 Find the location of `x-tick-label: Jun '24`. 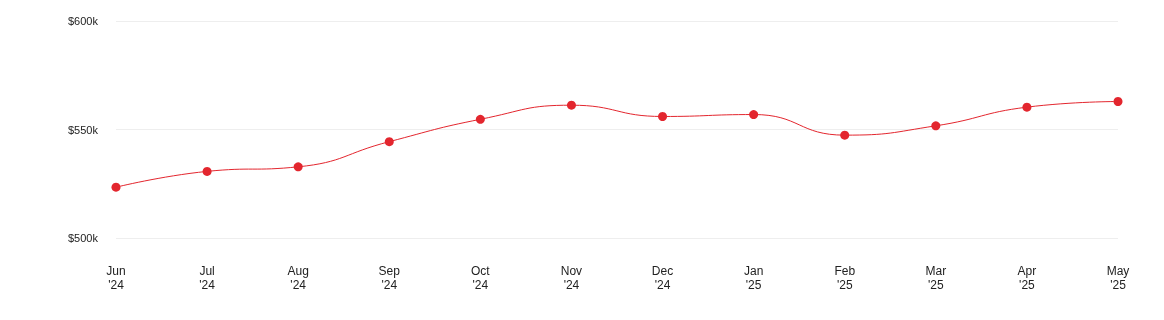

x-tick-label: Jun '24 is located at coordinates (116, 278).